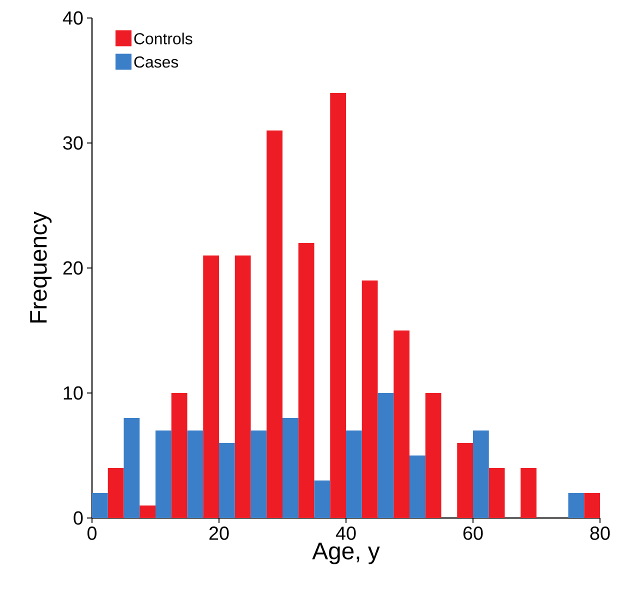 Image resolution: width=635 pixels, height=589 pixels. What do you see at coordinates (92, 533) in the screenshot?
I see `x-tick-label: 0` at bounding box center [92, 533].